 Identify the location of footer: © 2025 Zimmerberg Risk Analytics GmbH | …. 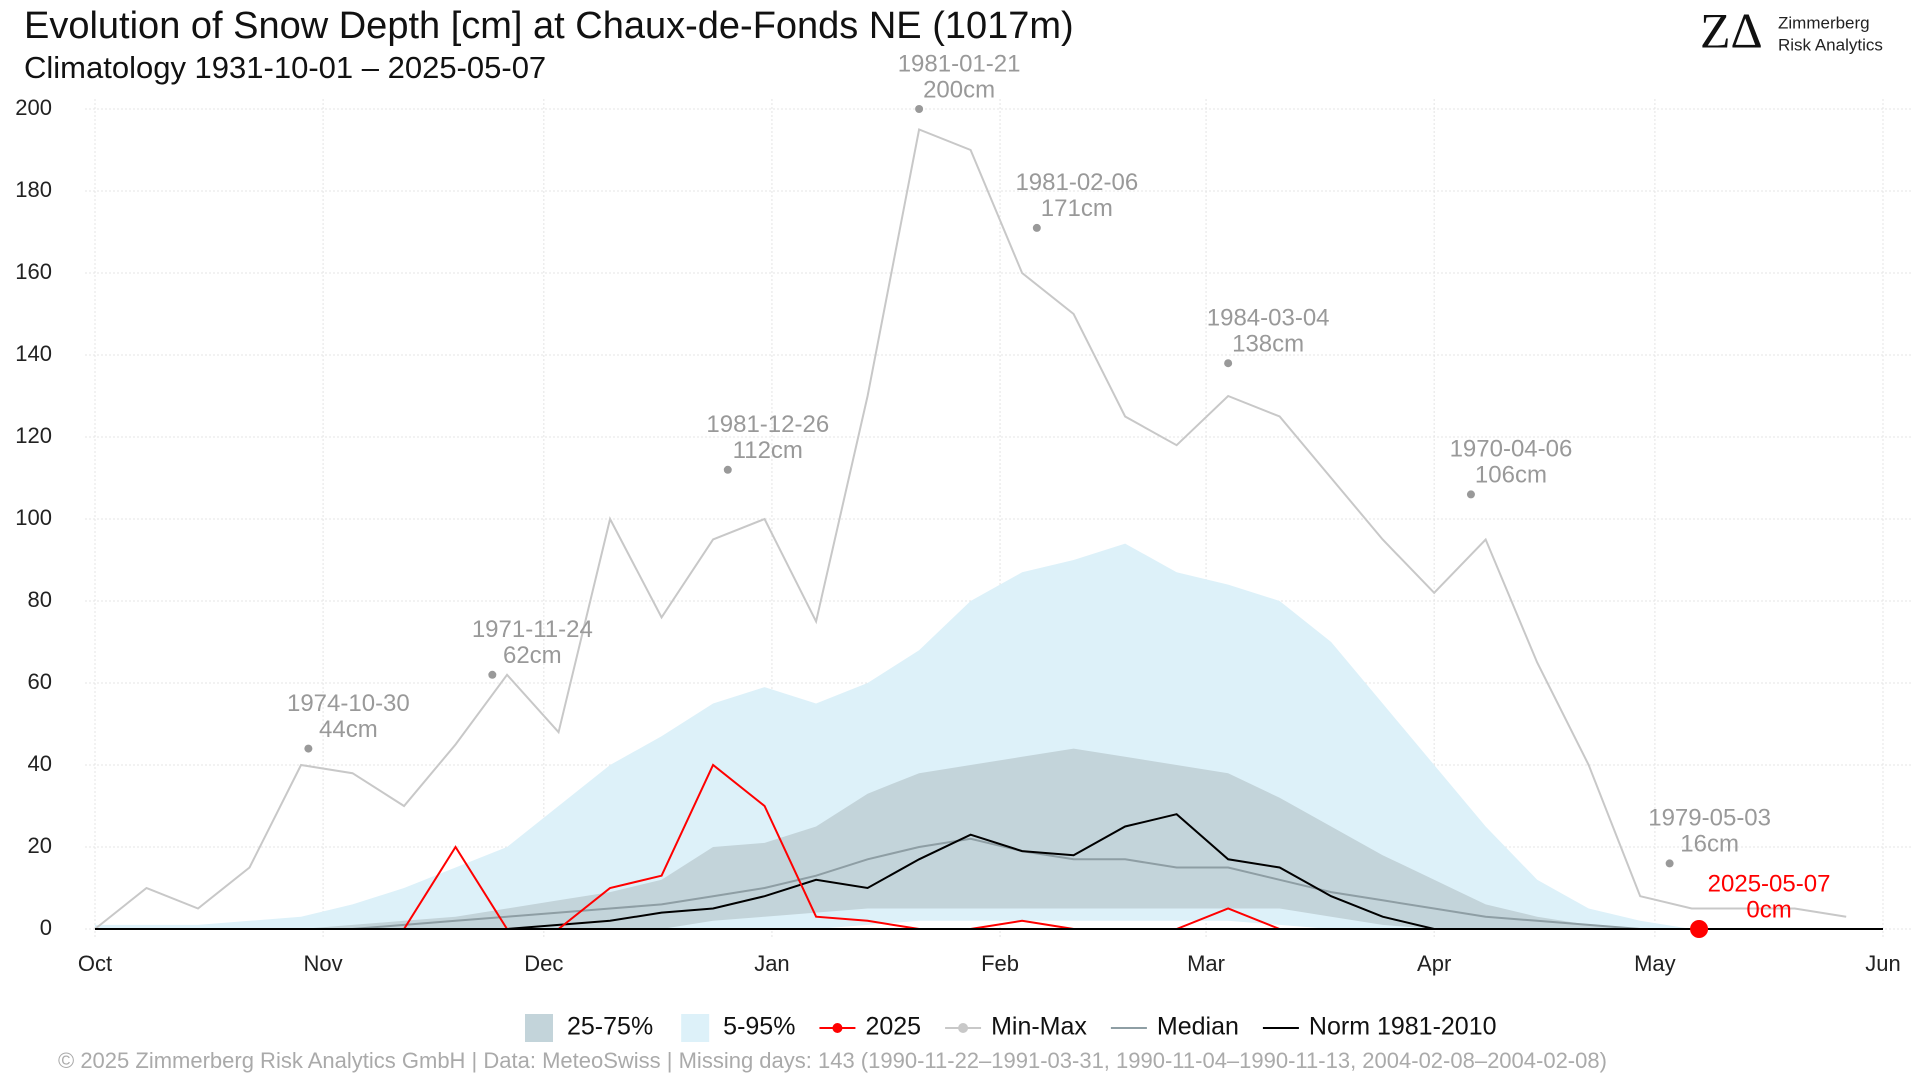
(832, 1060).